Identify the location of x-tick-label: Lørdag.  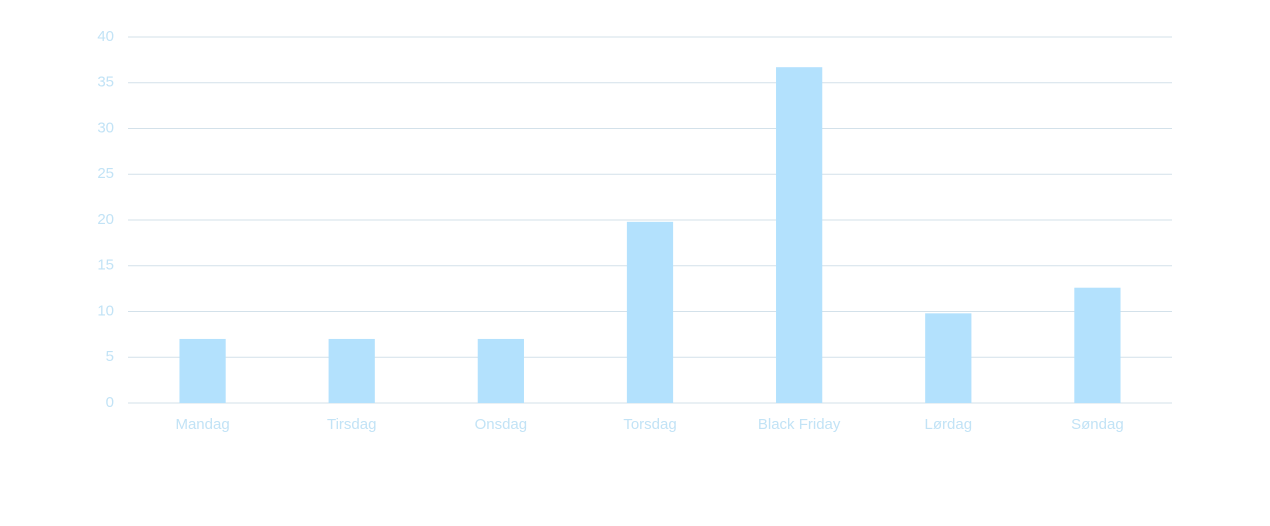
(949, 424).